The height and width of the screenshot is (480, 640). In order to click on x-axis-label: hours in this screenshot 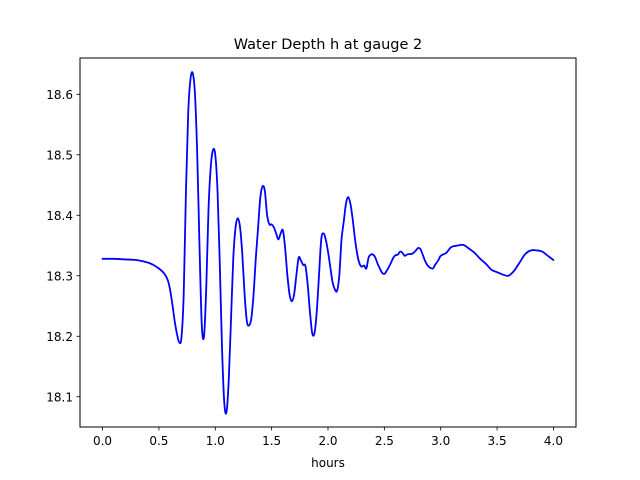, I will do `click(328, 463)`.